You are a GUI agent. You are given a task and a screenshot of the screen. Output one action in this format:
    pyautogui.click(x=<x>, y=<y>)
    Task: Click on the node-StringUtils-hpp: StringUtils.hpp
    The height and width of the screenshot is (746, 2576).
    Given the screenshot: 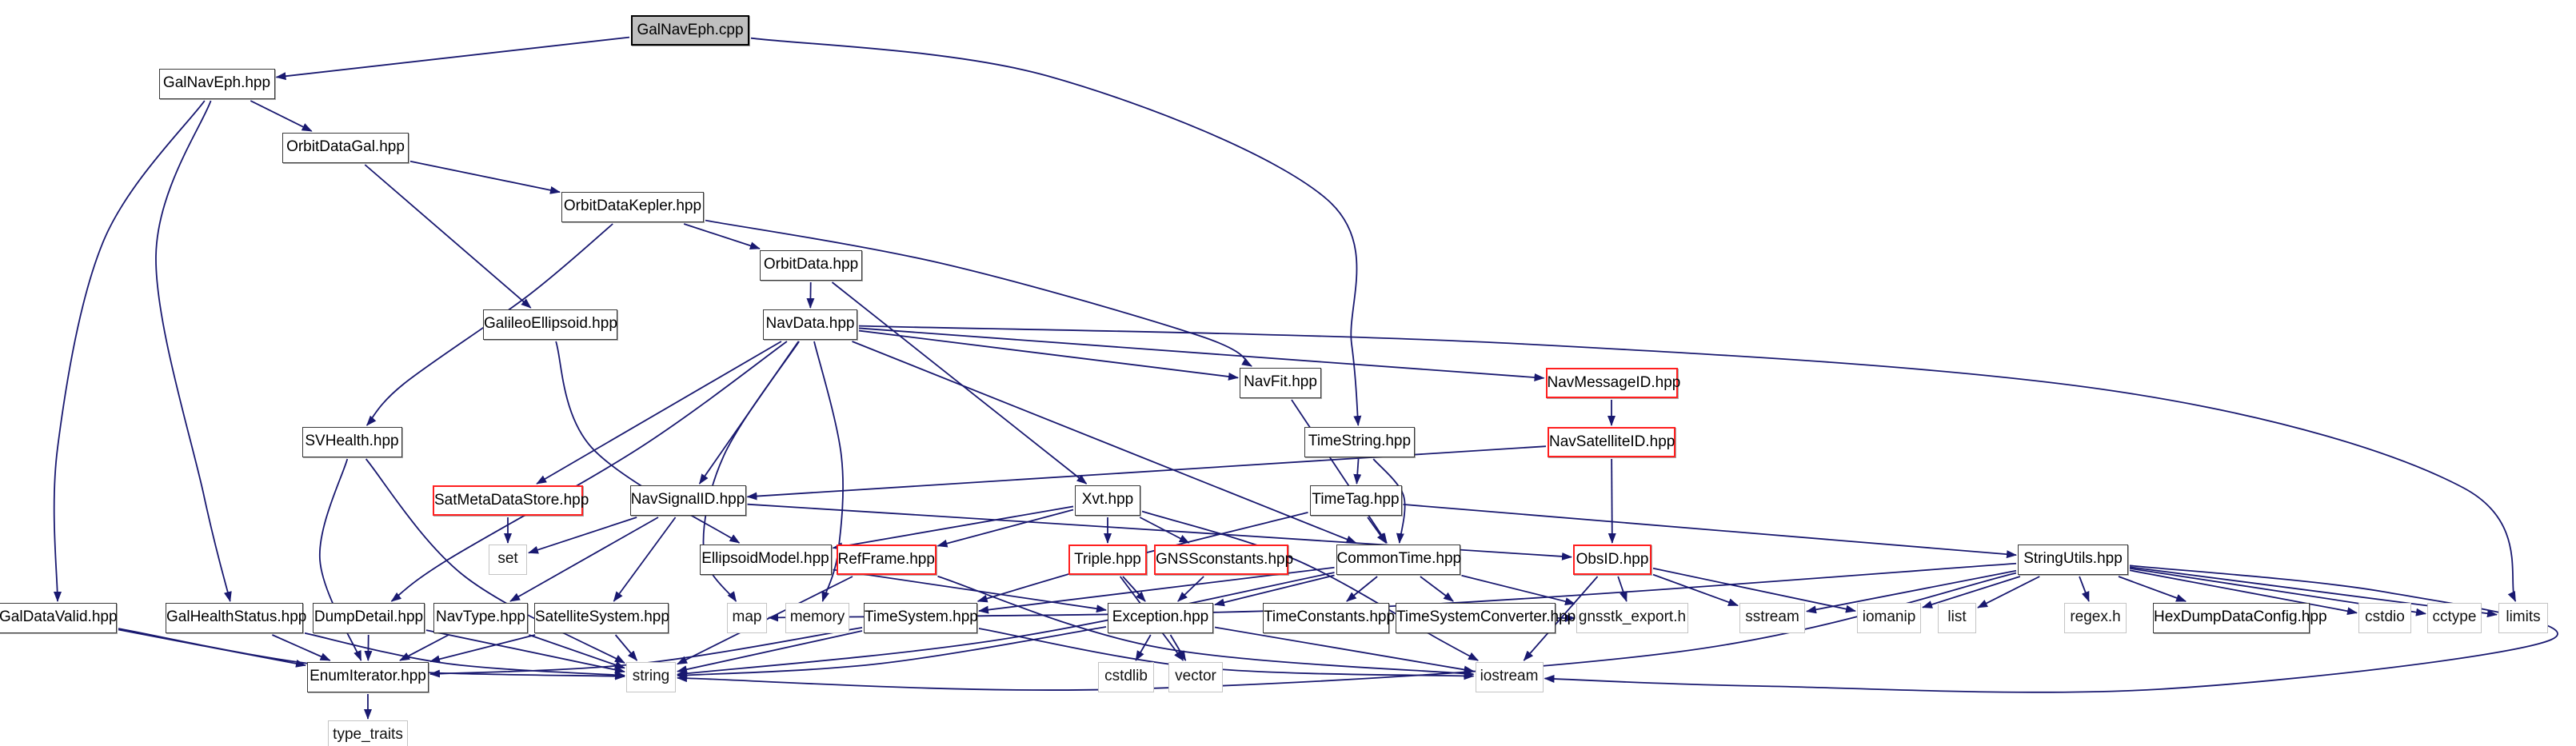 What is the action you would take?
    pyautogui.click(x=2073, y=560)
    